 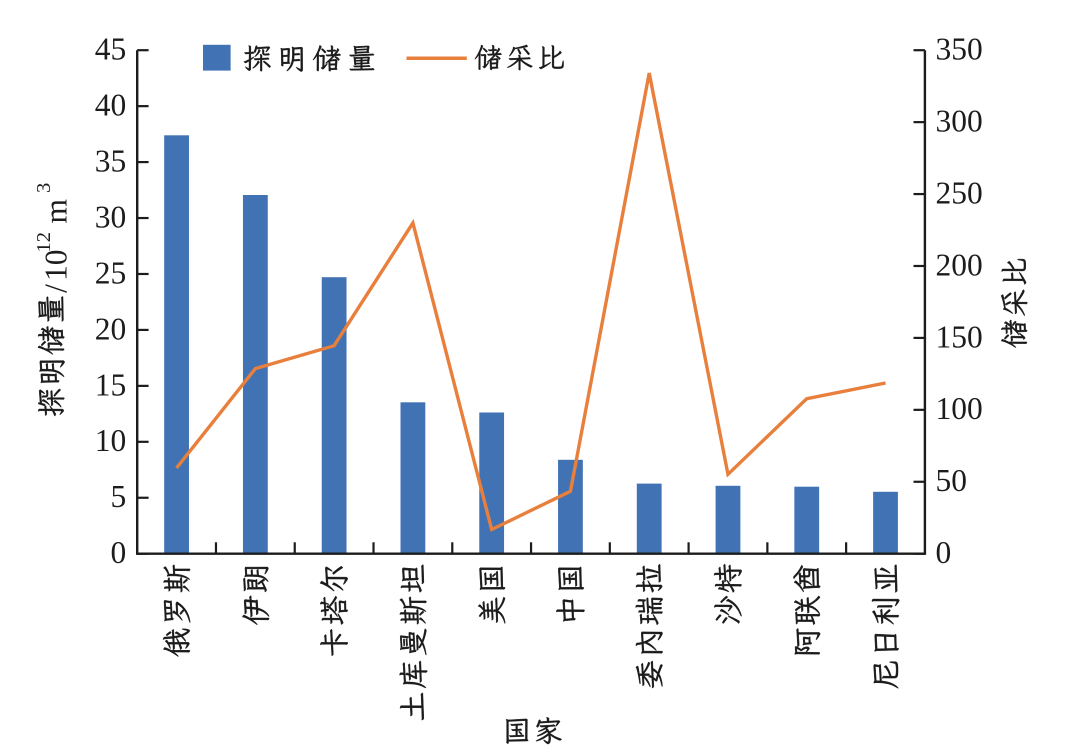 I want to click on svg-text: 200, so click(x=959, y=264).